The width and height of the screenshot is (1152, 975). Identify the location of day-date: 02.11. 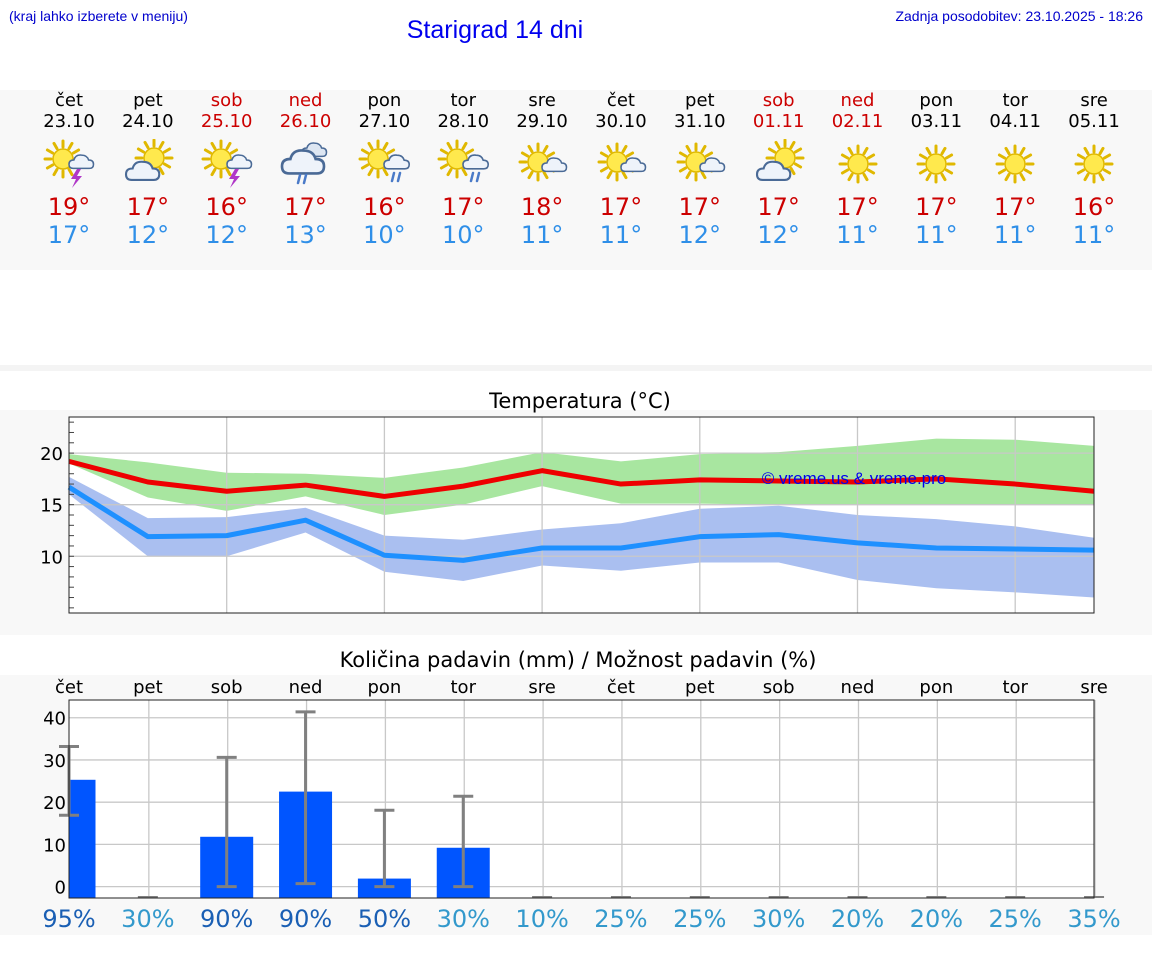
(857, 121).